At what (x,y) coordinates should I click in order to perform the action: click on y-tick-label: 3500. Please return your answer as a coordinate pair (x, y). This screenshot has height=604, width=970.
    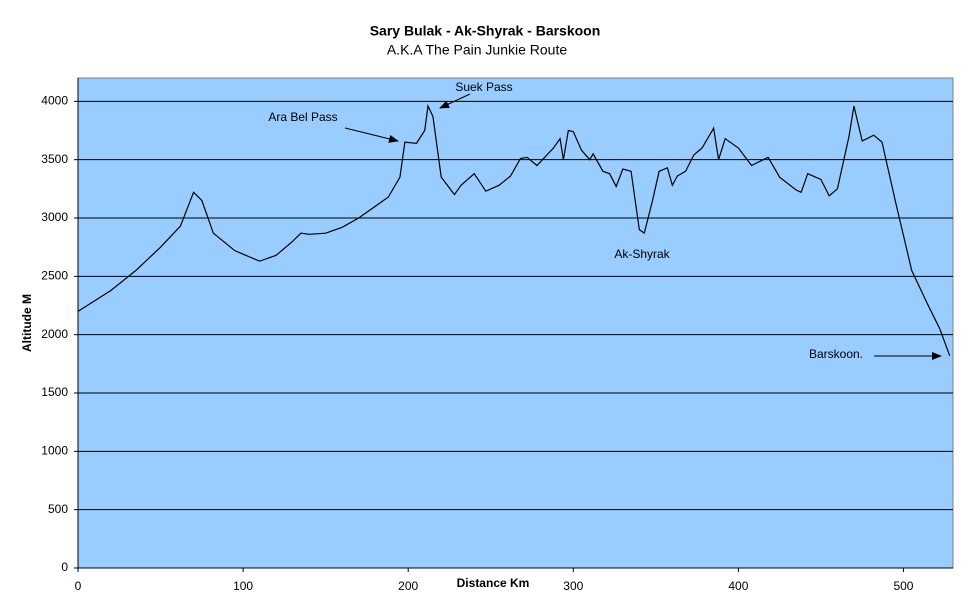
    Looking at the image, I should click on (54, 159).